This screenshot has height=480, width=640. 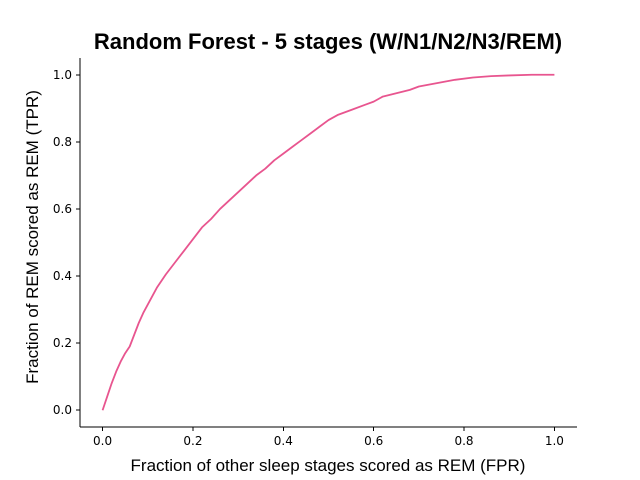 What do you see at coordinates (62, 410) in the screenshot?
I see `y-tick-label: 0.0` at bounding box center [62, 410].